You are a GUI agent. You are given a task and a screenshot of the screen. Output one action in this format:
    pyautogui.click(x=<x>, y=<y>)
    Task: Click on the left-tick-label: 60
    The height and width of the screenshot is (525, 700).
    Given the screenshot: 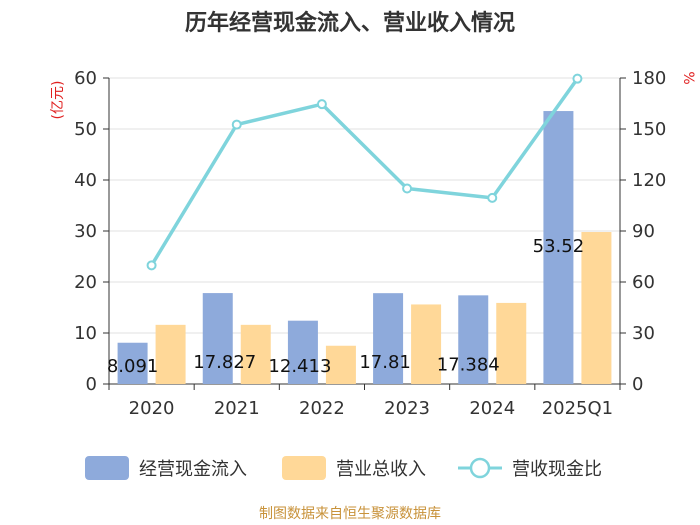 What is the action you would take?
    pyautogui.click(x=85, y=78)
    